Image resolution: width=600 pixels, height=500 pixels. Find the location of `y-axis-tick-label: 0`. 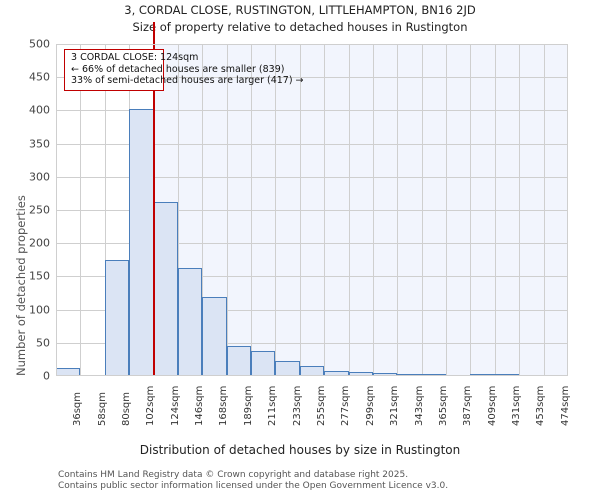

y-axis-tick-label: 0 is located at coordinates (46, 376).